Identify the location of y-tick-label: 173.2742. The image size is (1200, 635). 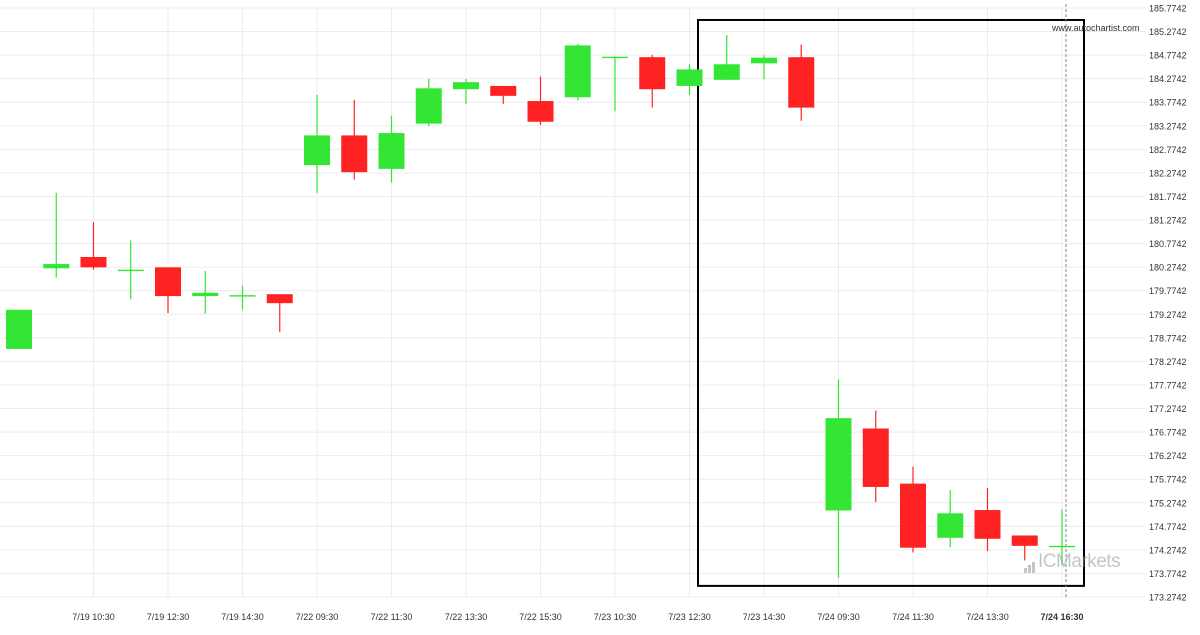
(1168, 598).